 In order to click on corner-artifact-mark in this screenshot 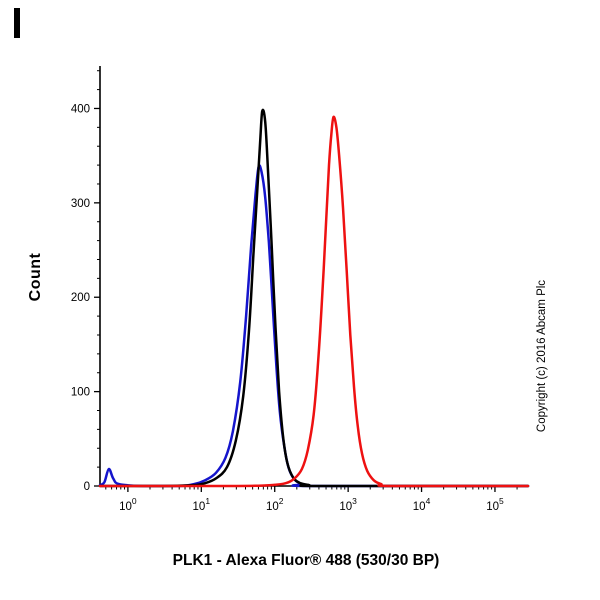, I will do `click(17, 23)`.